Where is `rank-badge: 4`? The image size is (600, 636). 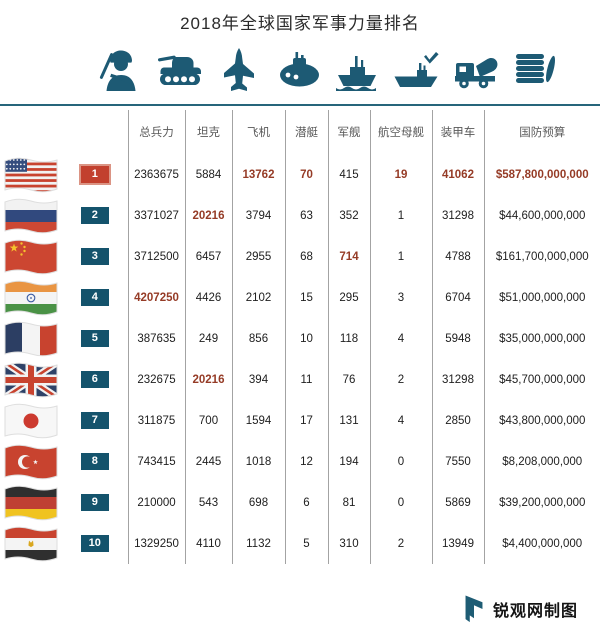
rank-badge: 4 is located at coordinates (94, 297).